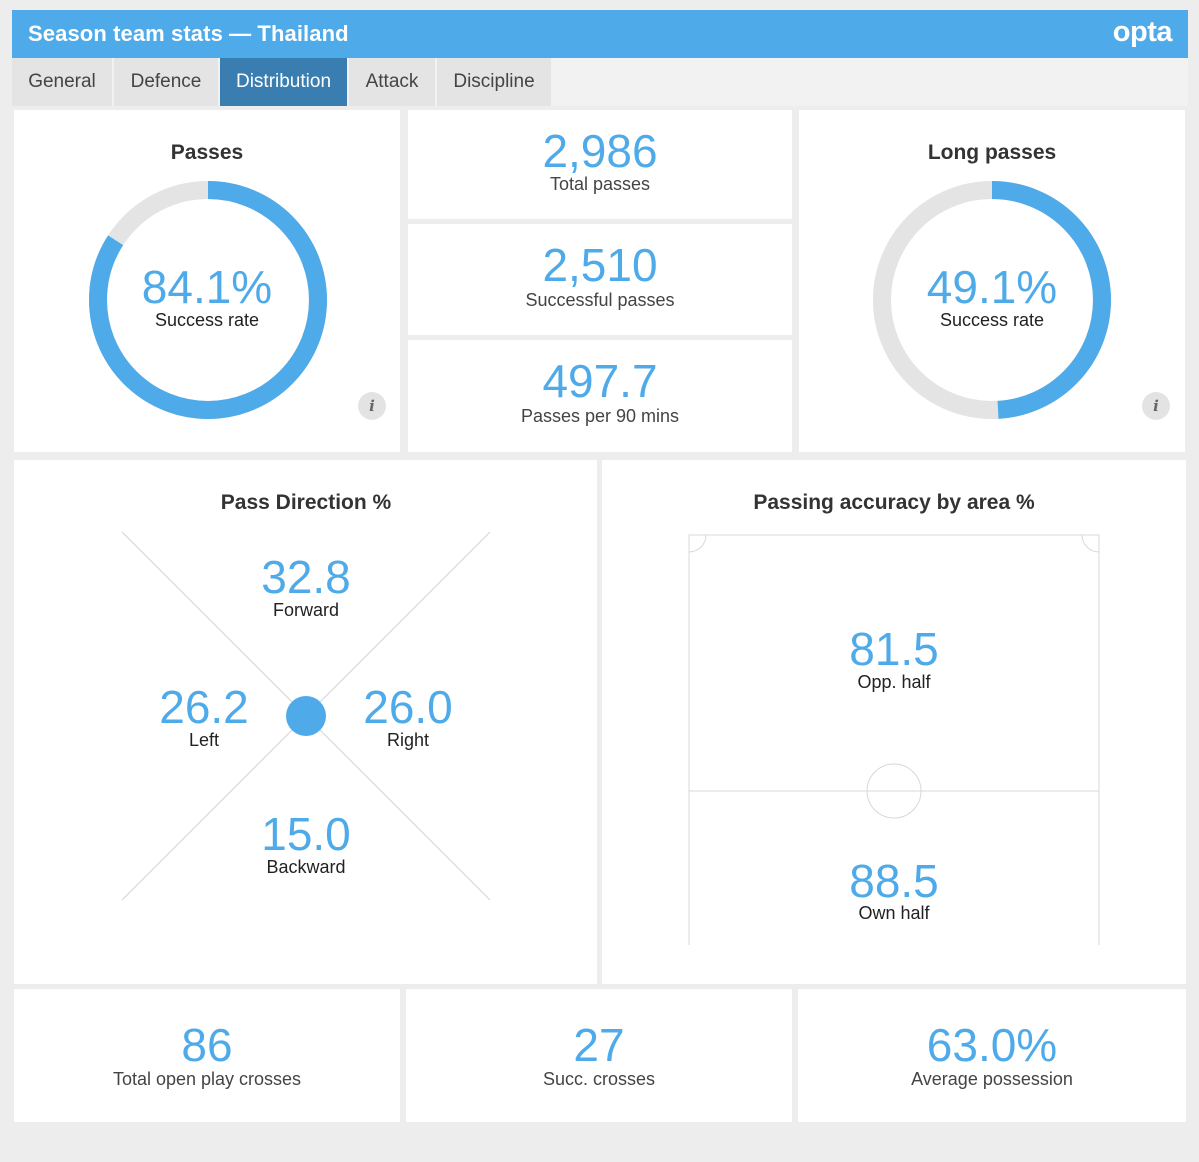 Image resolution: width=1199 pixels, height=1162 pixels. What do you see at coordinates (408, 707) in the screenshot?
I see `right-value: 26.0` at bounding box center [408, 707].